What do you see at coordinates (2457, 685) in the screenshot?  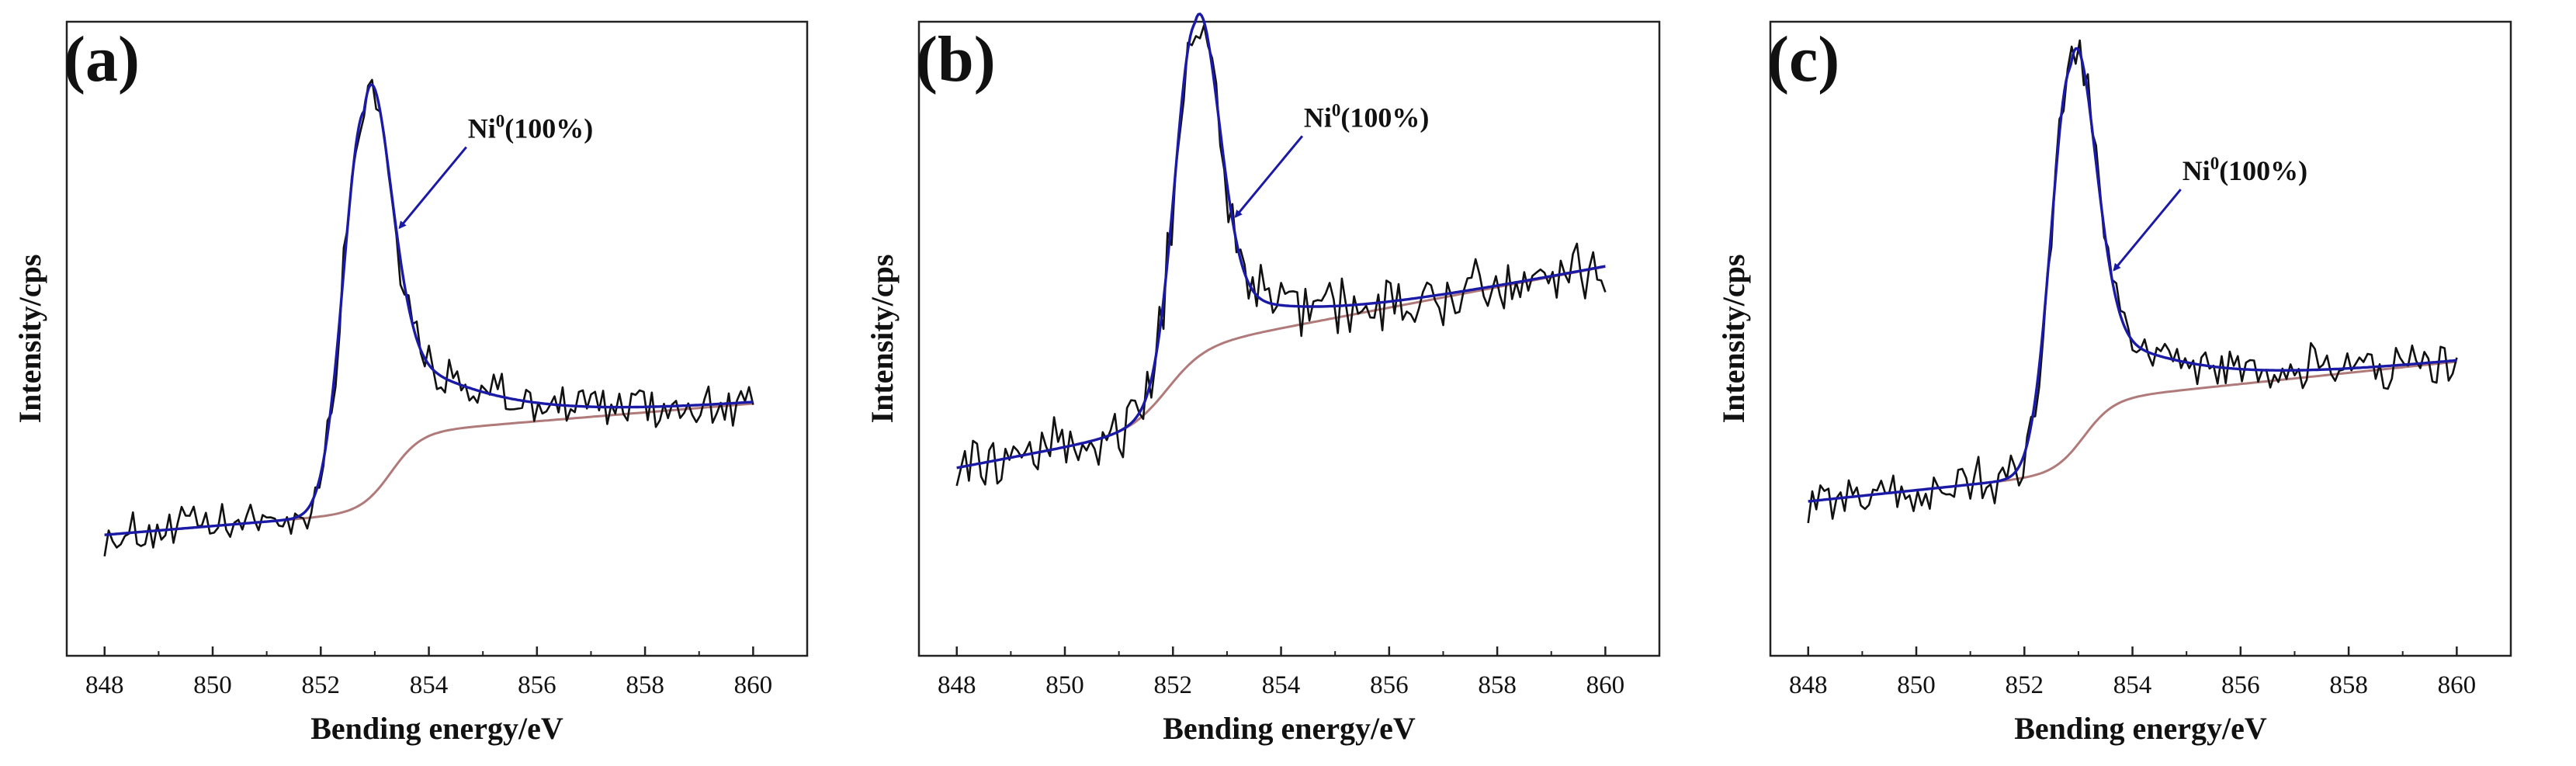 I see `panel-c-xtick-label: 860` at bounding box center [2457, 685].